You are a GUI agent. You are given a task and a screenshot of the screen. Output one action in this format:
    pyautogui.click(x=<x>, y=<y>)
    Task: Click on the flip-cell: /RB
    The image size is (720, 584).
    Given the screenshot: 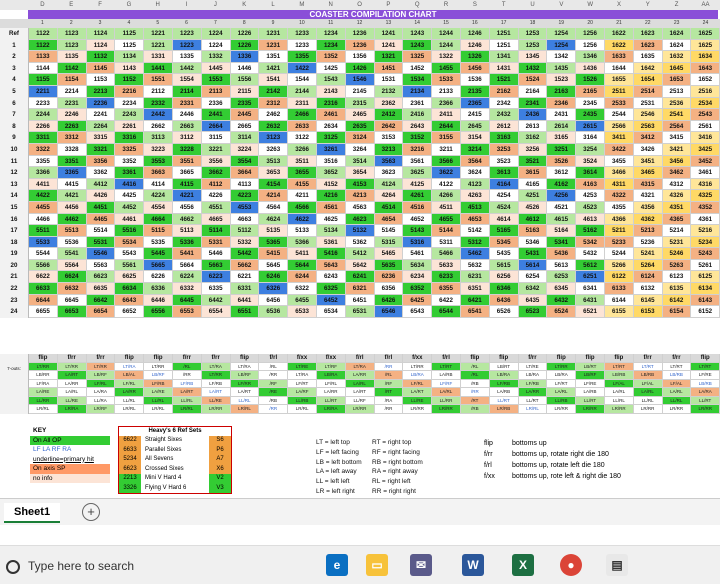 What is the action you would take?
    pyautogui.click(x=274, y=400)
    